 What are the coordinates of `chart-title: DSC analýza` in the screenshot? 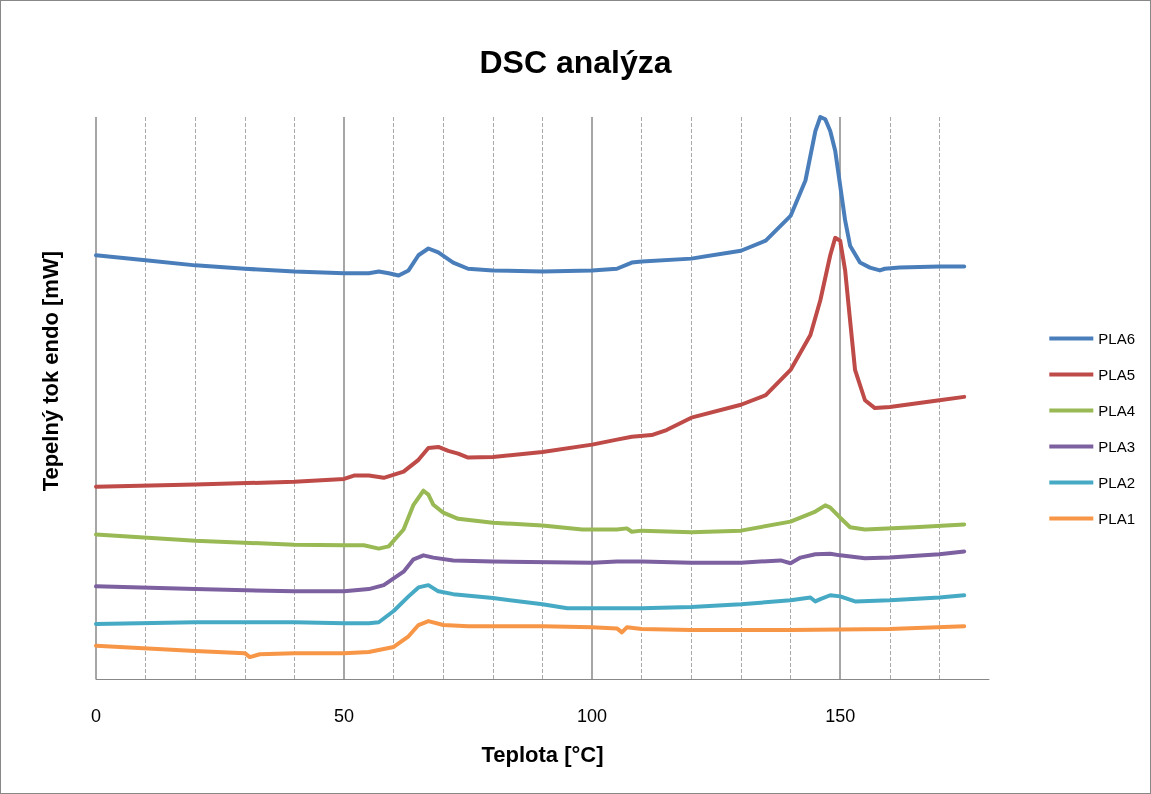 It's located at (575, 62).